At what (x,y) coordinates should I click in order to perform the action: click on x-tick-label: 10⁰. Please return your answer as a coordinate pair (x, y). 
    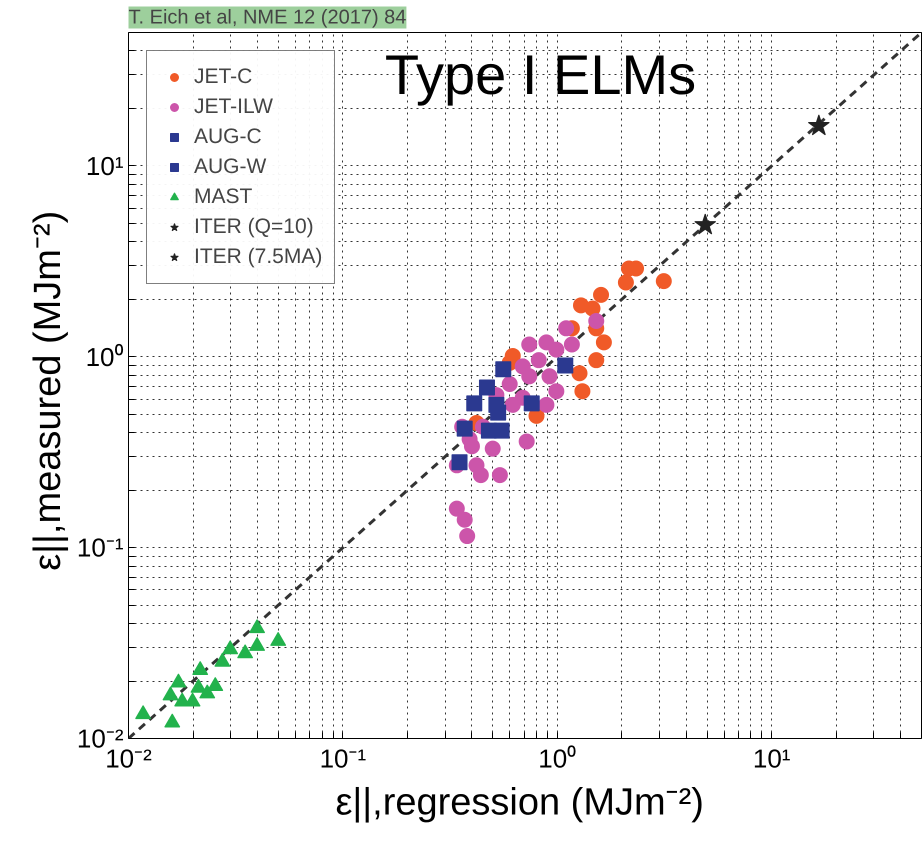
    Looking at the image, I should click on (557, 759).